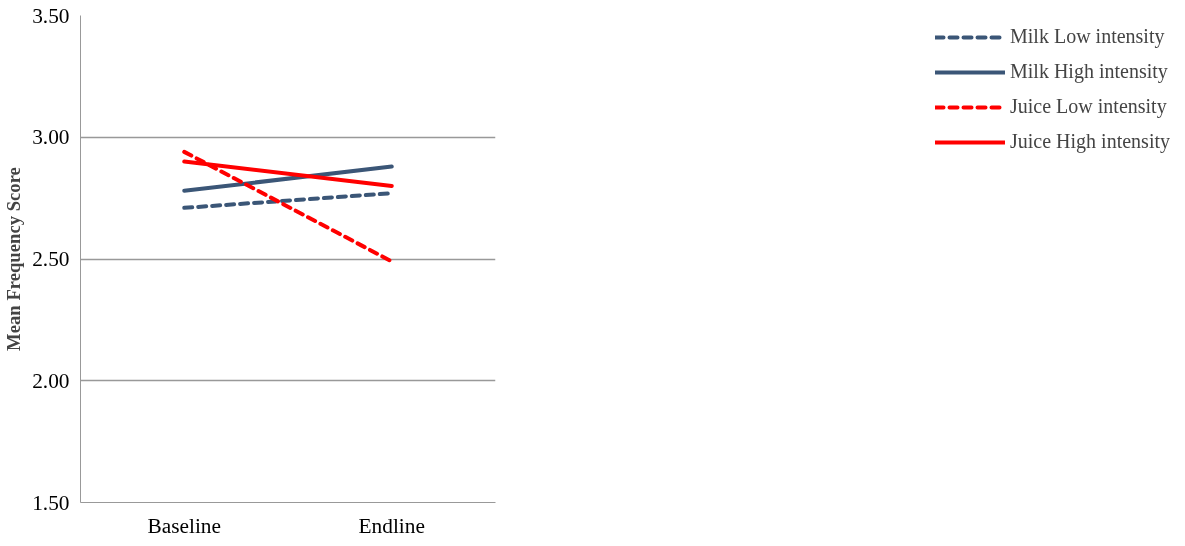 This screenshot has width=1185, height=546. I want to click on y-axis-title: Mean Frequency Score, so click(14, 259).